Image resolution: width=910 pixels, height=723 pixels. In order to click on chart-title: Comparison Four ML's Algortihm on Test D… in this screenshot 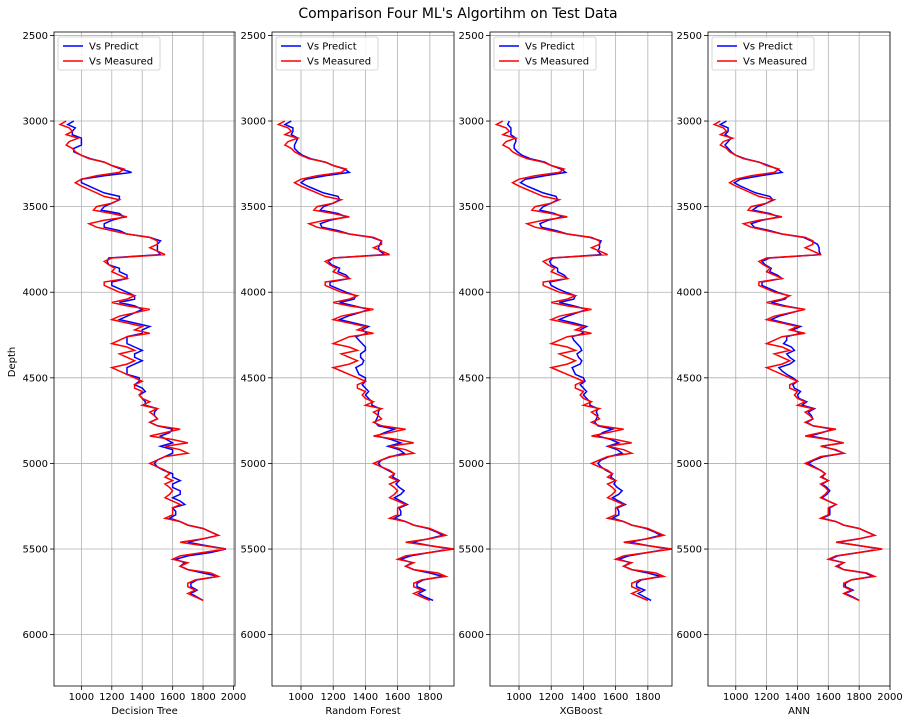, I will do `click(457, 14)`.